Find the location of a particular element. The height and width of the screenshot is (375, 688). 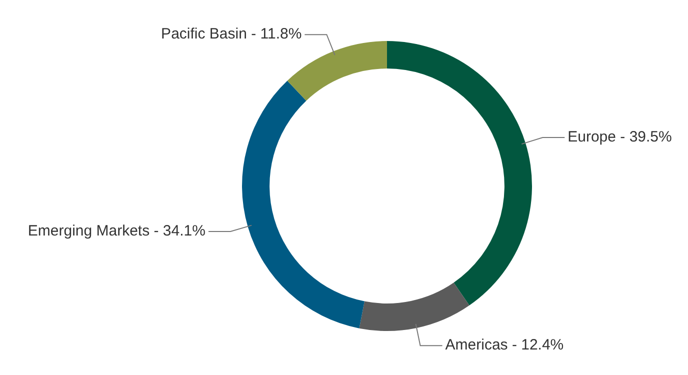

slice-label: Americas - 12.4% is located at coordinates (504, 345).